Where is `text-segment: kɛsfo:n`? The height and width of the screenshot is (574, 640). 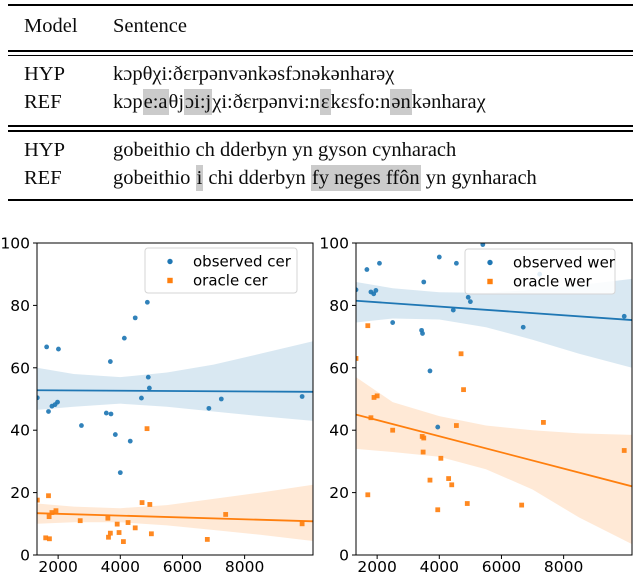
text-segment: kɛsfo:n is located at coordinates (360, 102).